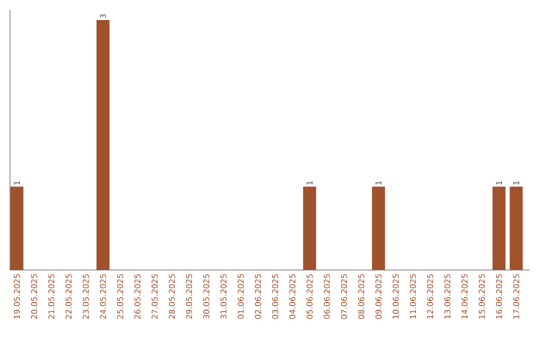  I want to click on x-tick-label: 07.06.2025, so click(344, 296).